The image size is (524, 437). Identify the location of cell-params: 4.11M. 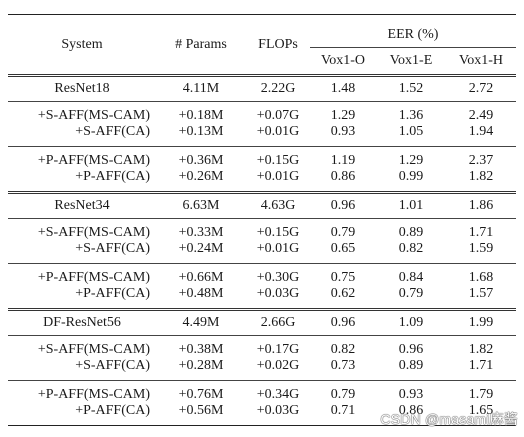
(201, 88).